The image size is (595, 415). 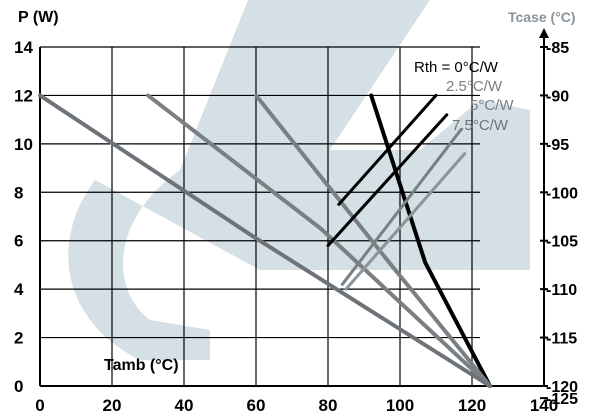 What do you see at coordinates (562, 399) in the screenshot?
I see `right-tick-label: -125` at bounding box center [562, 399].